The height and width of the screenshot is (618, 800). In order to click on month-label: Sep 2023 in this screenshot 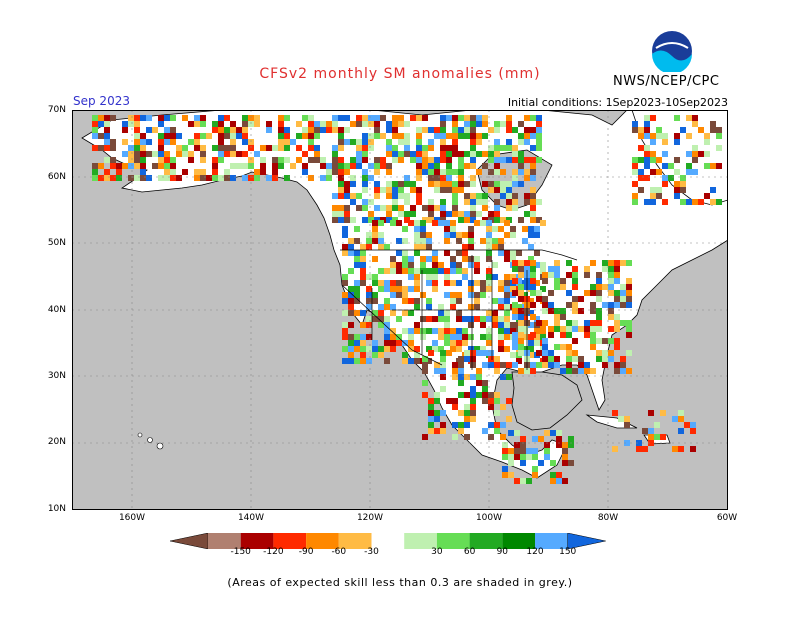, I will do `click(101, 101)`.